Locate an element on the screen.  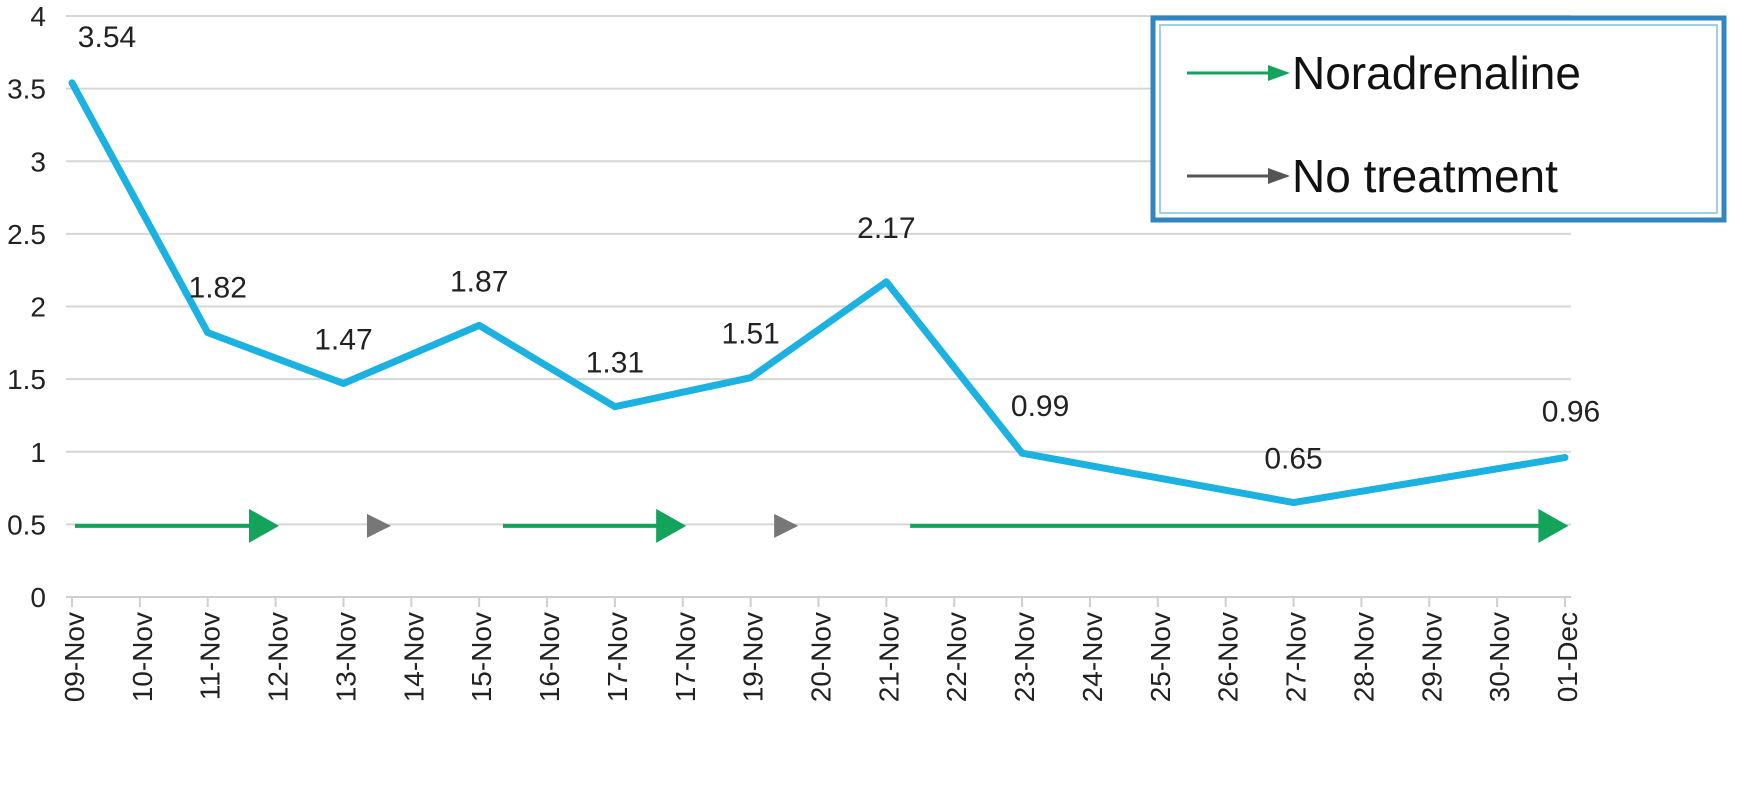
x-tick-label: 16-Nov is located at coordinates (549, 657).